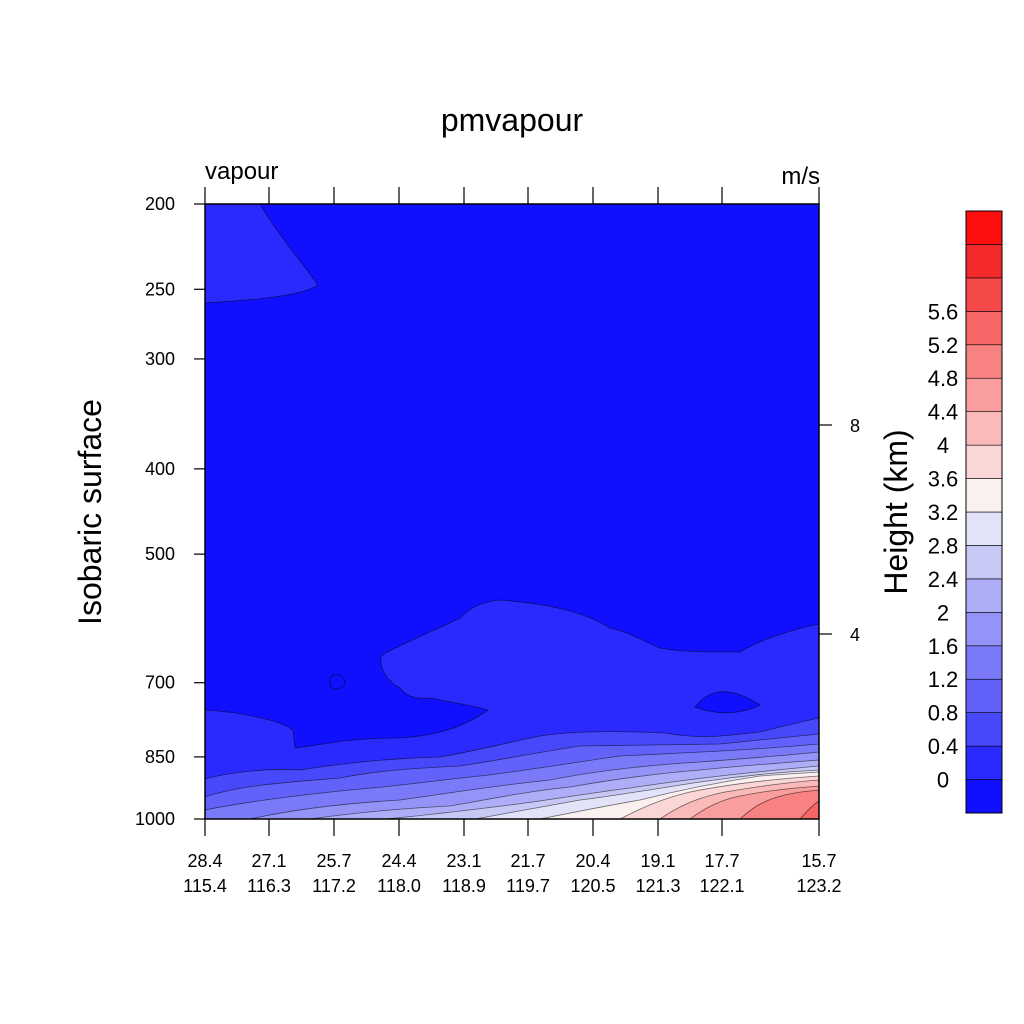 Image resolution: width=1024 pixels, height=1024 pixels. What do you see at coordinates (160, 469) in the screenshot?
I see `y-tick-label: 400` at bounding box center [160, 469].